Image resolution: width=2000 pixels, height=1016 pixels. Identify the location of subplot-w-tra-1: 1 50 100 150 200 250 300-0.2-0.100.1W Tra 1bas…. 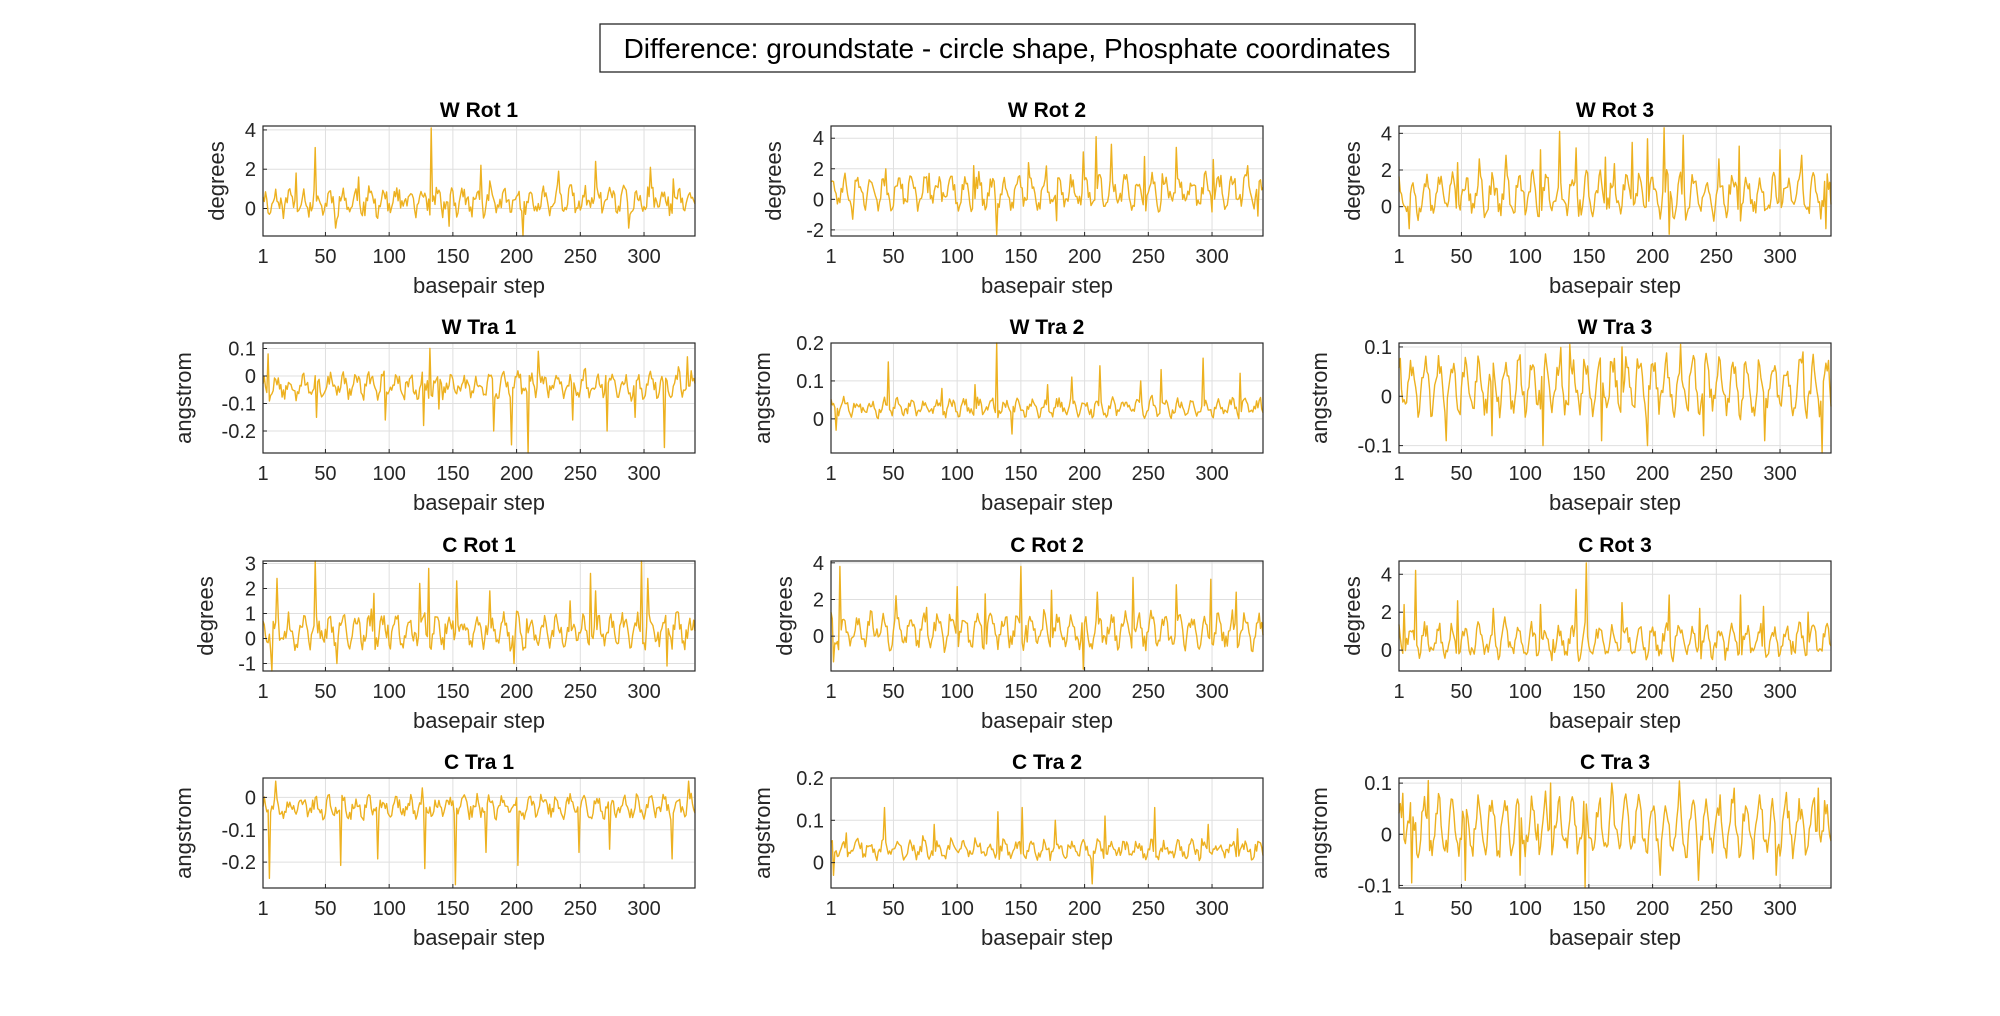
(433, 415).